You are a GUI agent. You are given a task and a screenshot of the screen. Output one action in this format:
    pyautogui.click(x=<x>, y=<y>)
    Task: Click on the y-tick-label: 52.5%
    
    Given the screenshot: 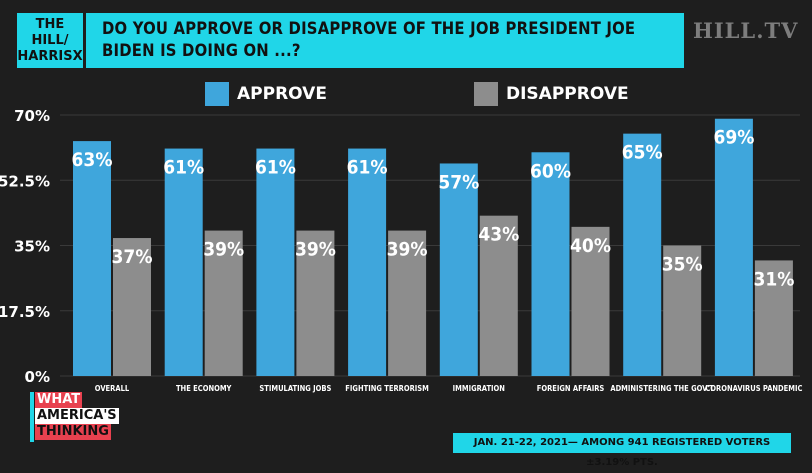 What is the action you would take?
    pyautogui.click(x=25, y=181)
    